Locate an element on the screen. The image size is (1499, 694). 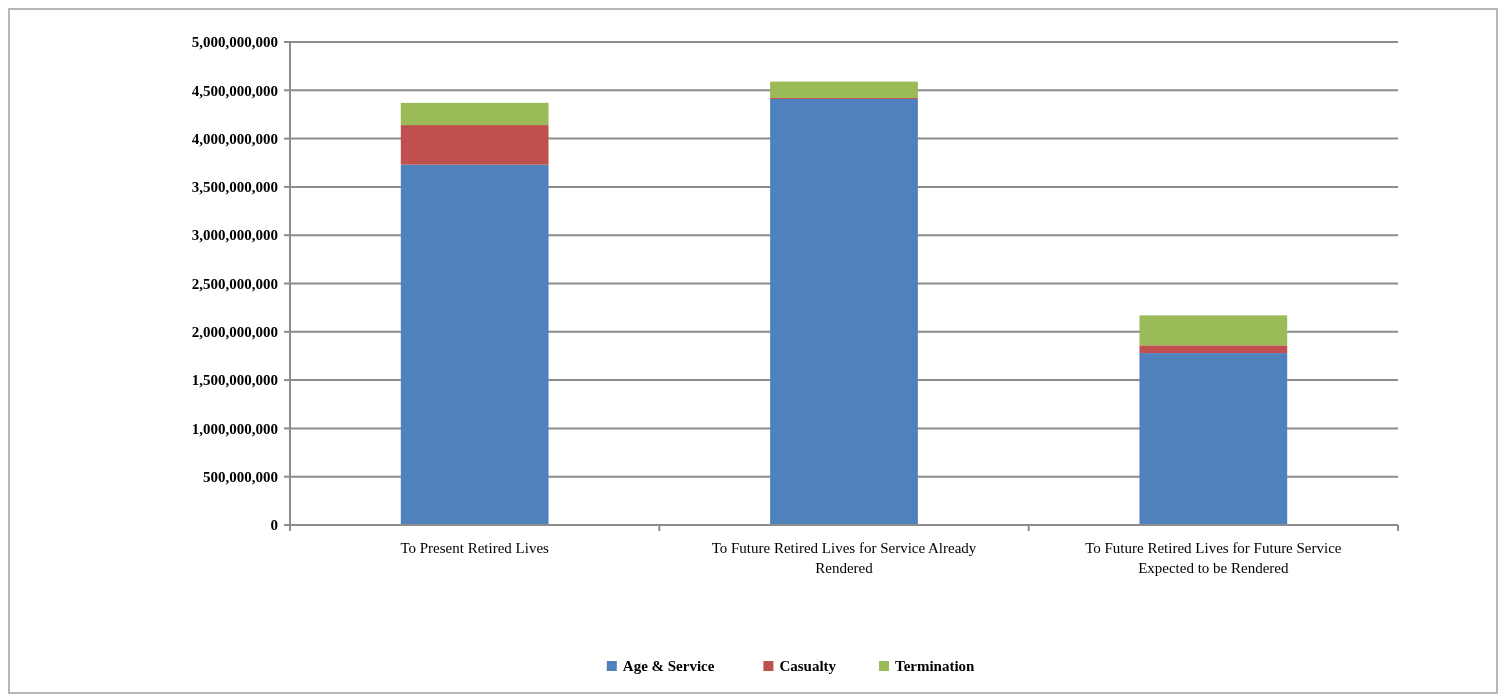
legend-label: Casualty is located at coordinates (808, 666).